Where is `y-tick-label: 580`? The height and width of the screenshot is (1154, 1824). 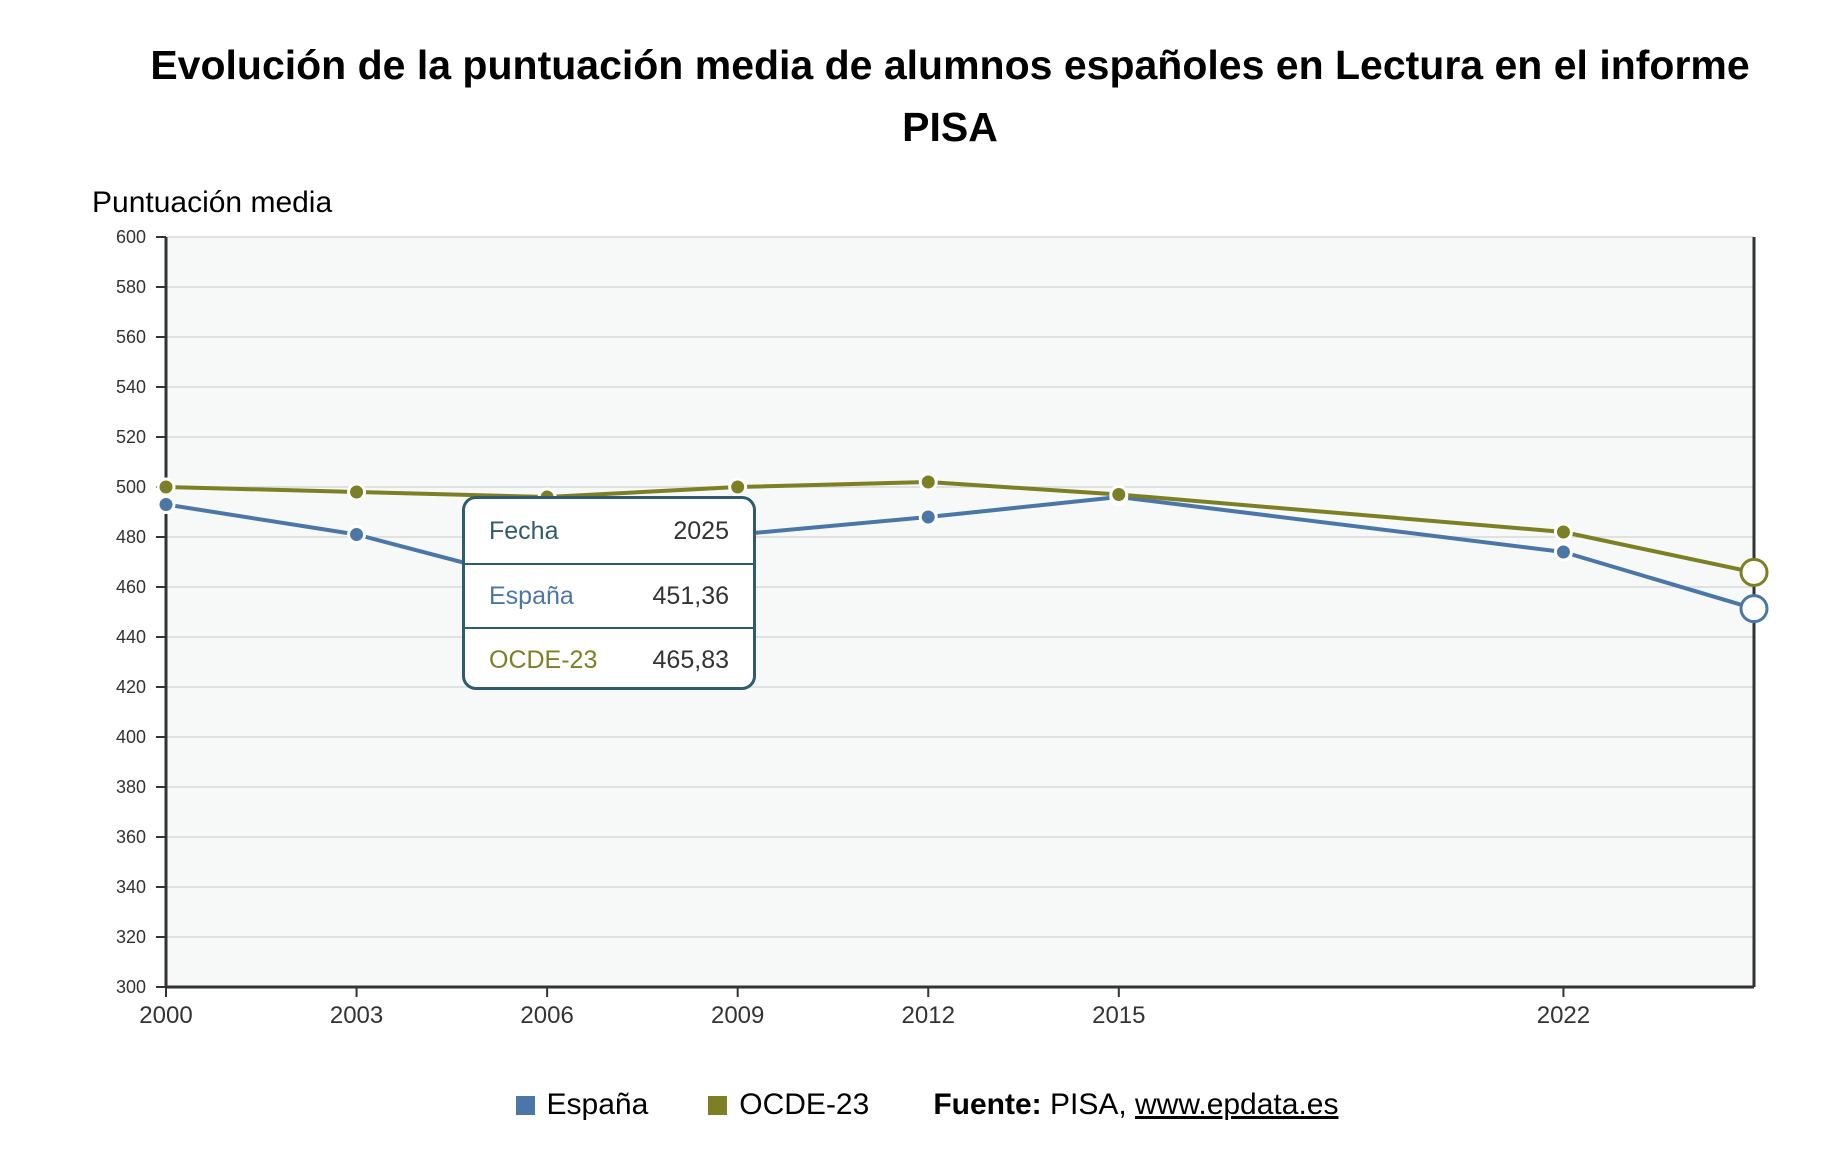
y-tick-label: 580 is located at coordinates (131, 287).